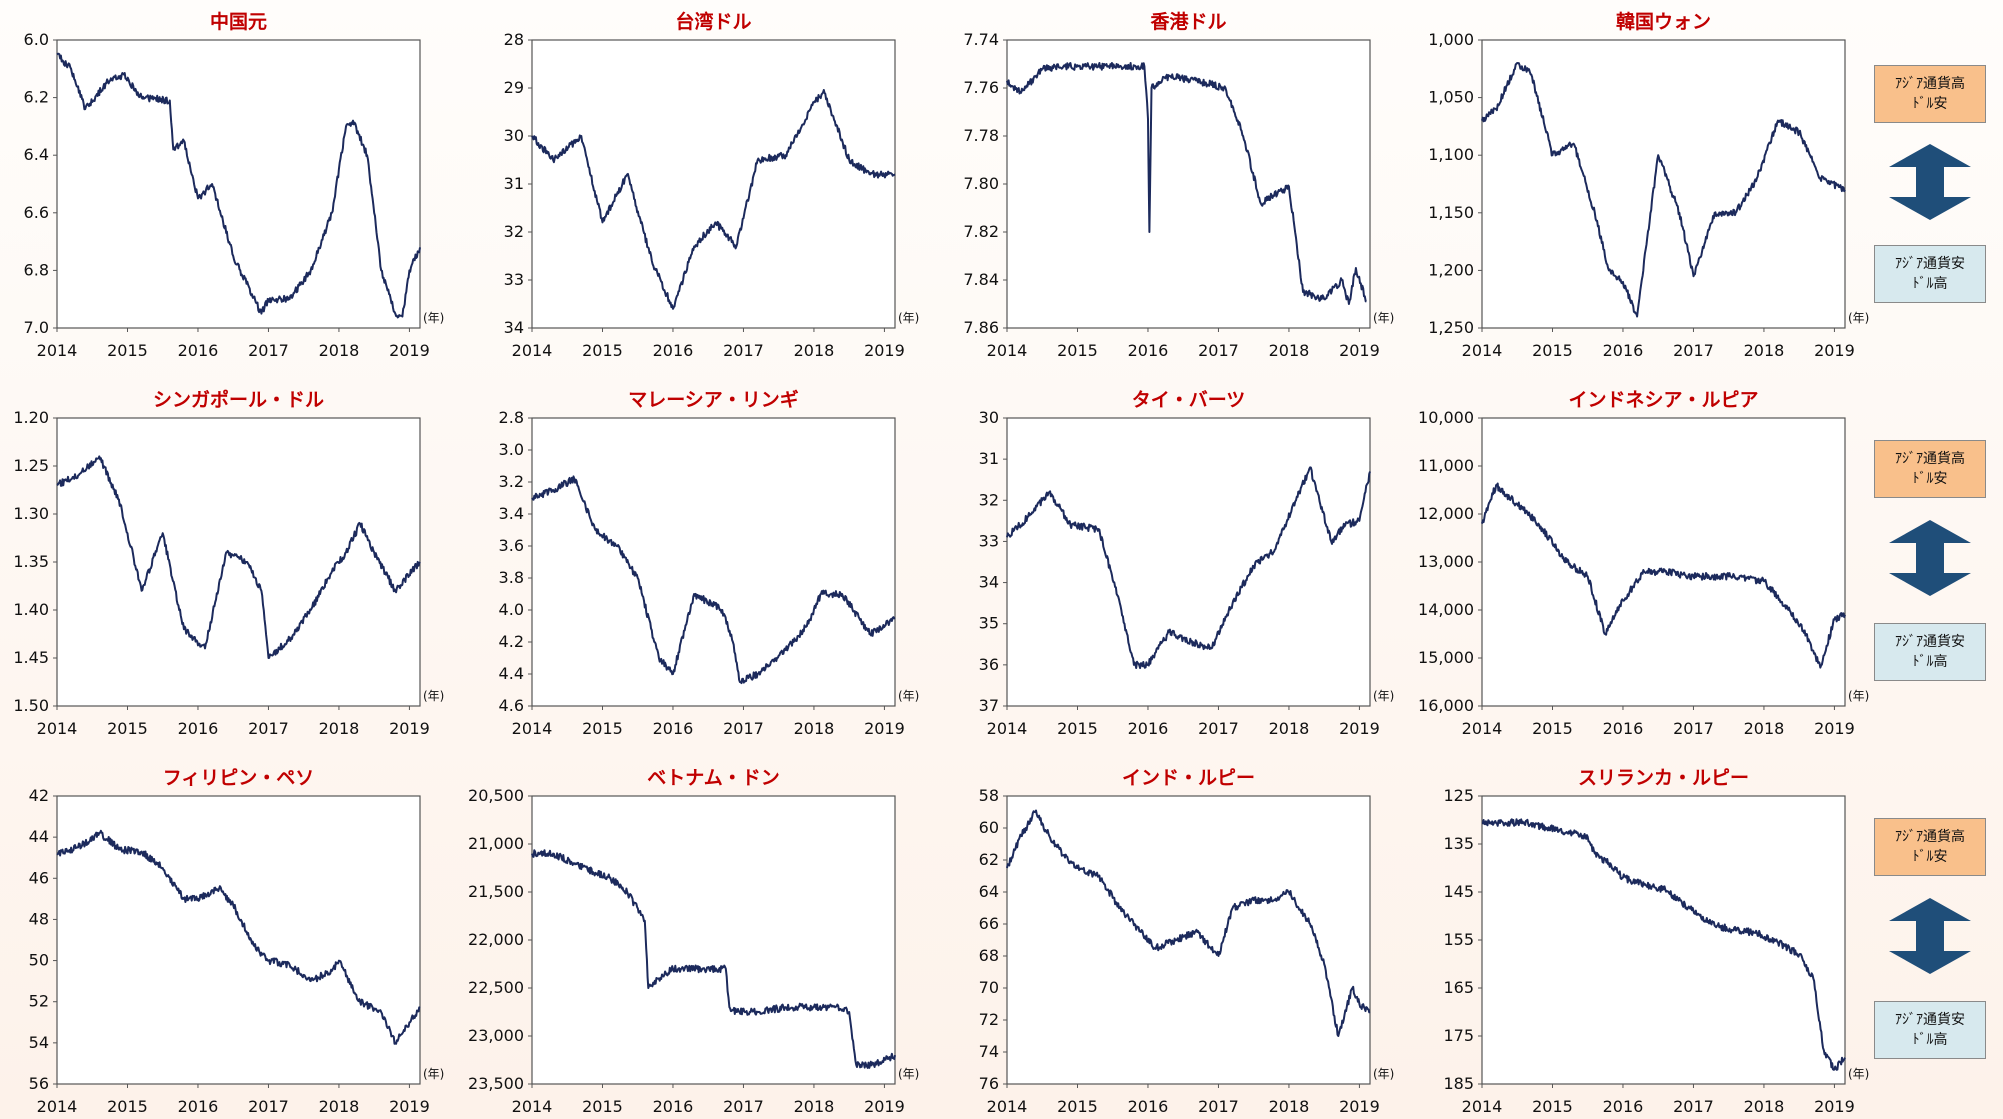 This screenshot has height=1119, width=2003. What do you see at coordinates (989, 827) in the screenshot?
I see `y-tick-label: 60` at bounding box center [989, 827].